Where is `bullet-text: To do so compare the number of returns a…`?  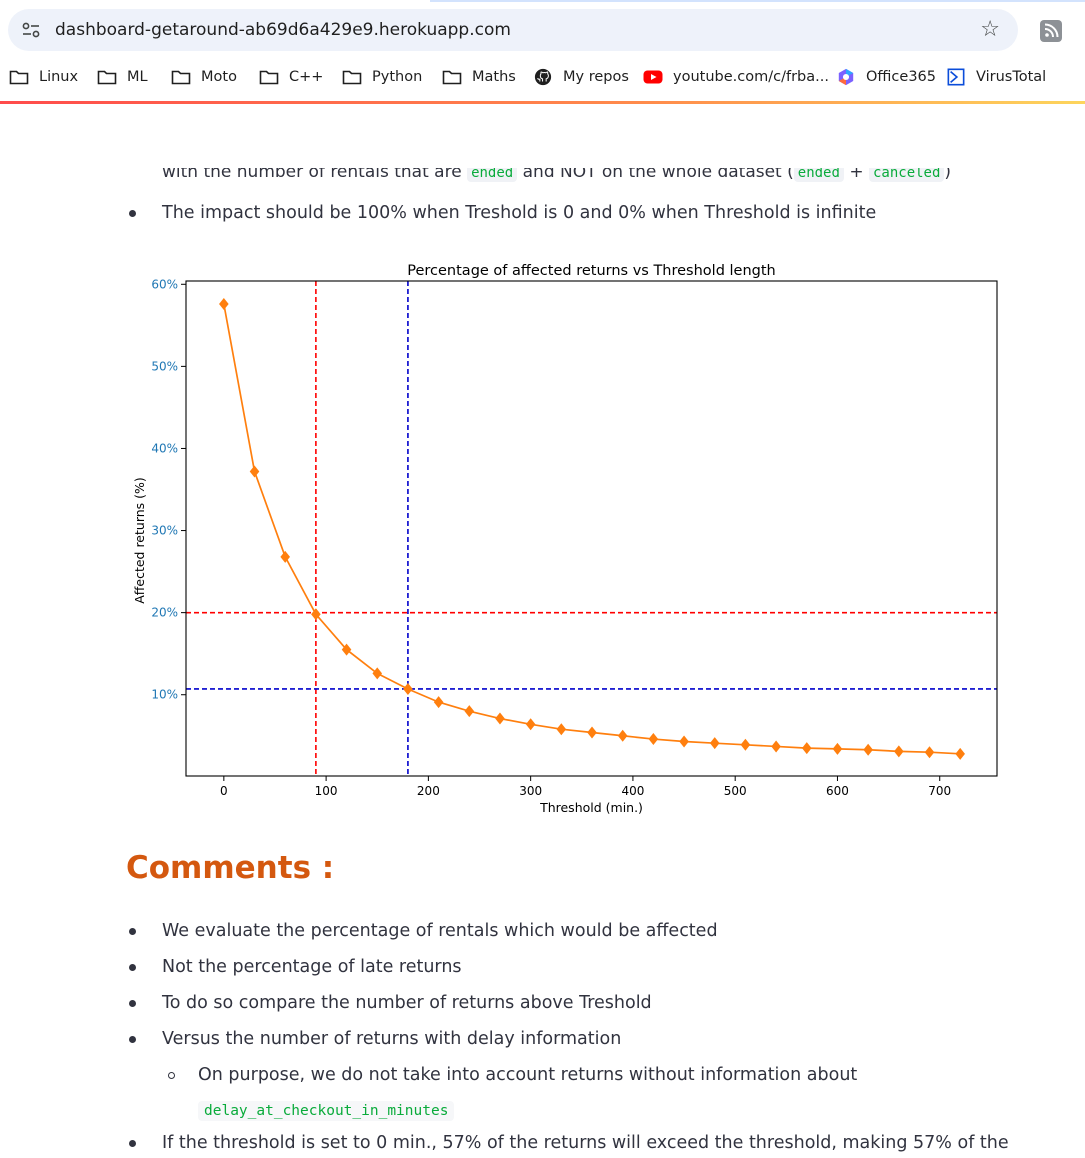 bullet-text: To do so compare the number of returns a… is located at coordinates (407, 1003).